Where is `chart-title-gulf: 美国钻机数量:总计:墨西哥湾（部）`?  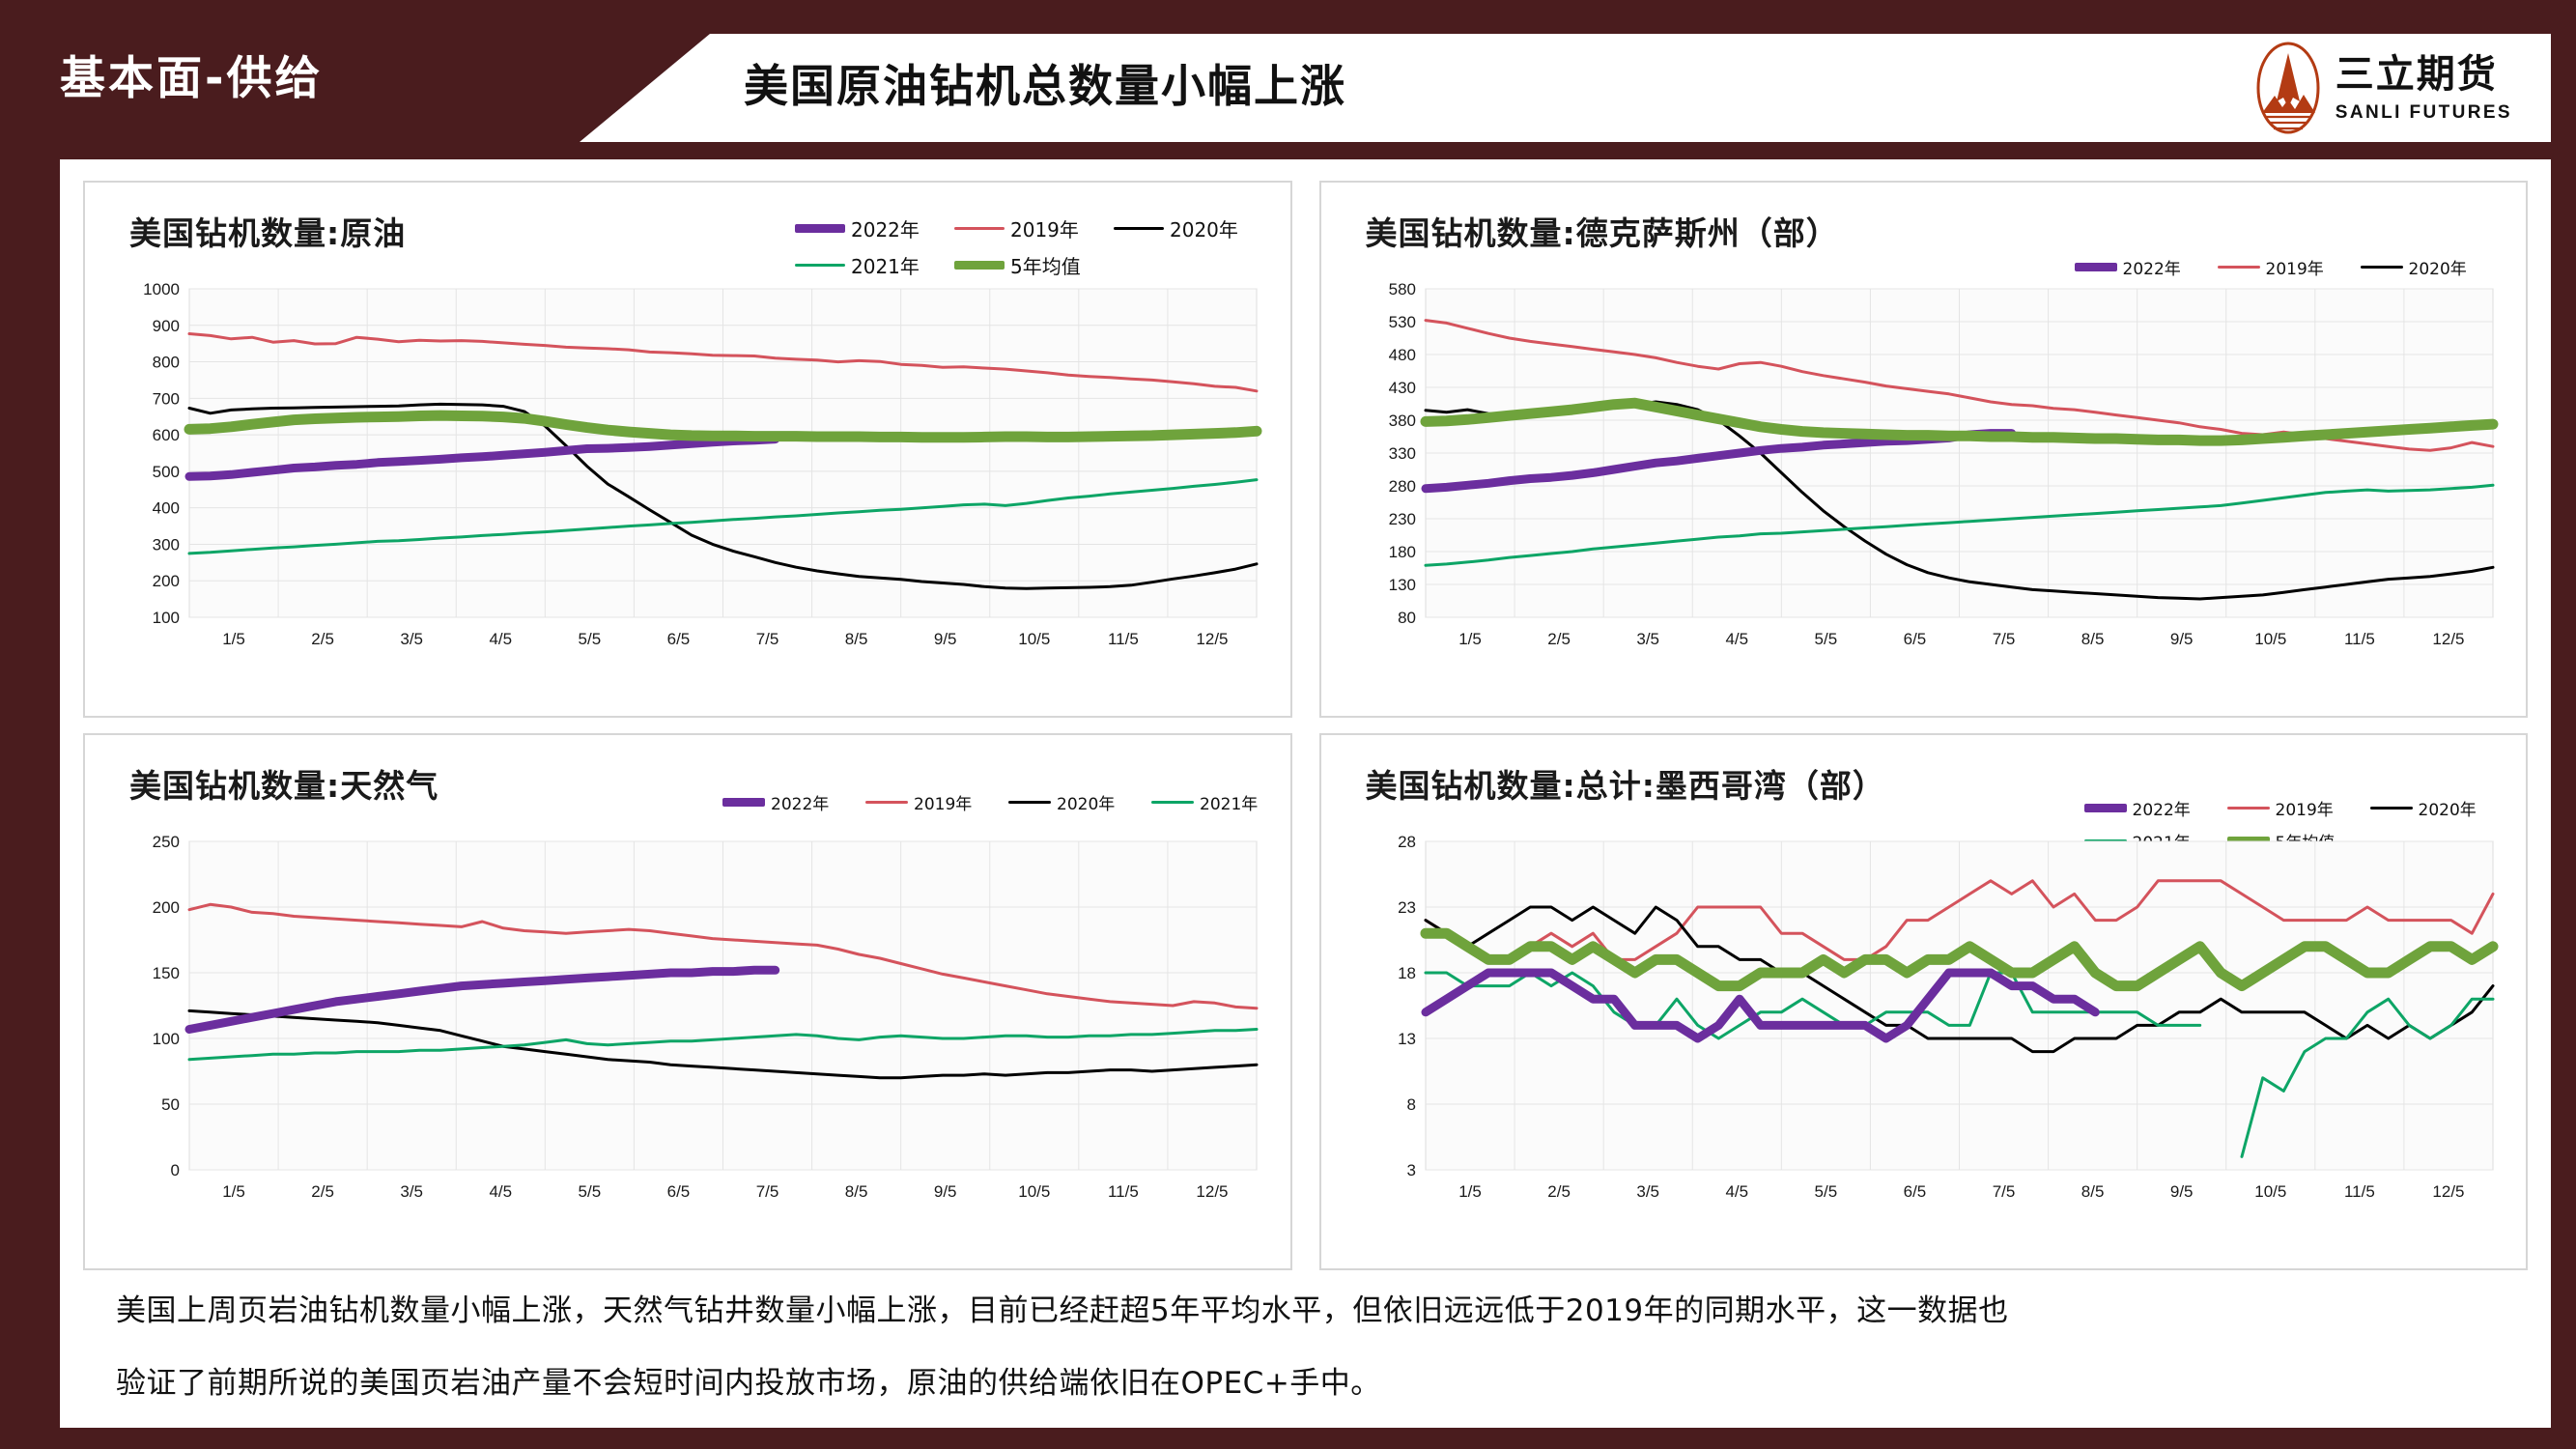
chart-title-gulf: 美国钻机数量:总计:墨西哥湾（部） is located at coordinates (1625, 786).